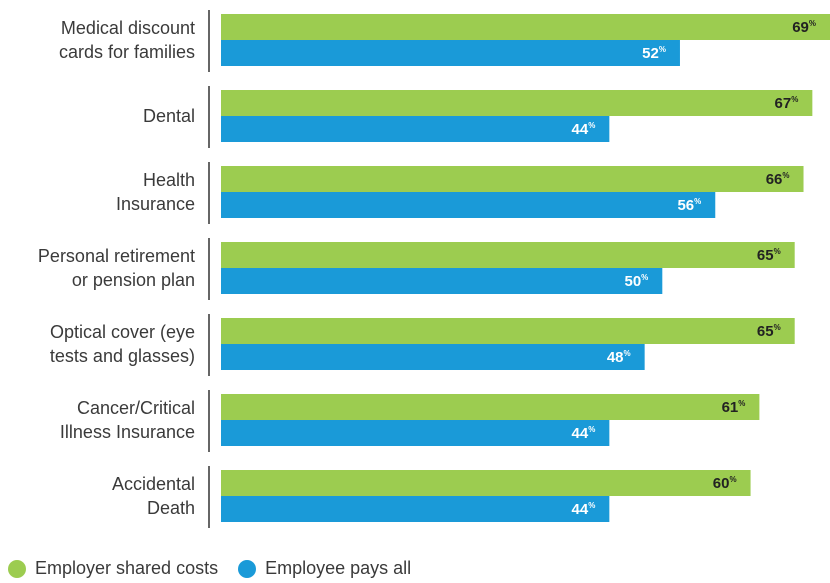 The image size is (830, 583). I want to click on category-label: tests and glasses), so click(122, 356).